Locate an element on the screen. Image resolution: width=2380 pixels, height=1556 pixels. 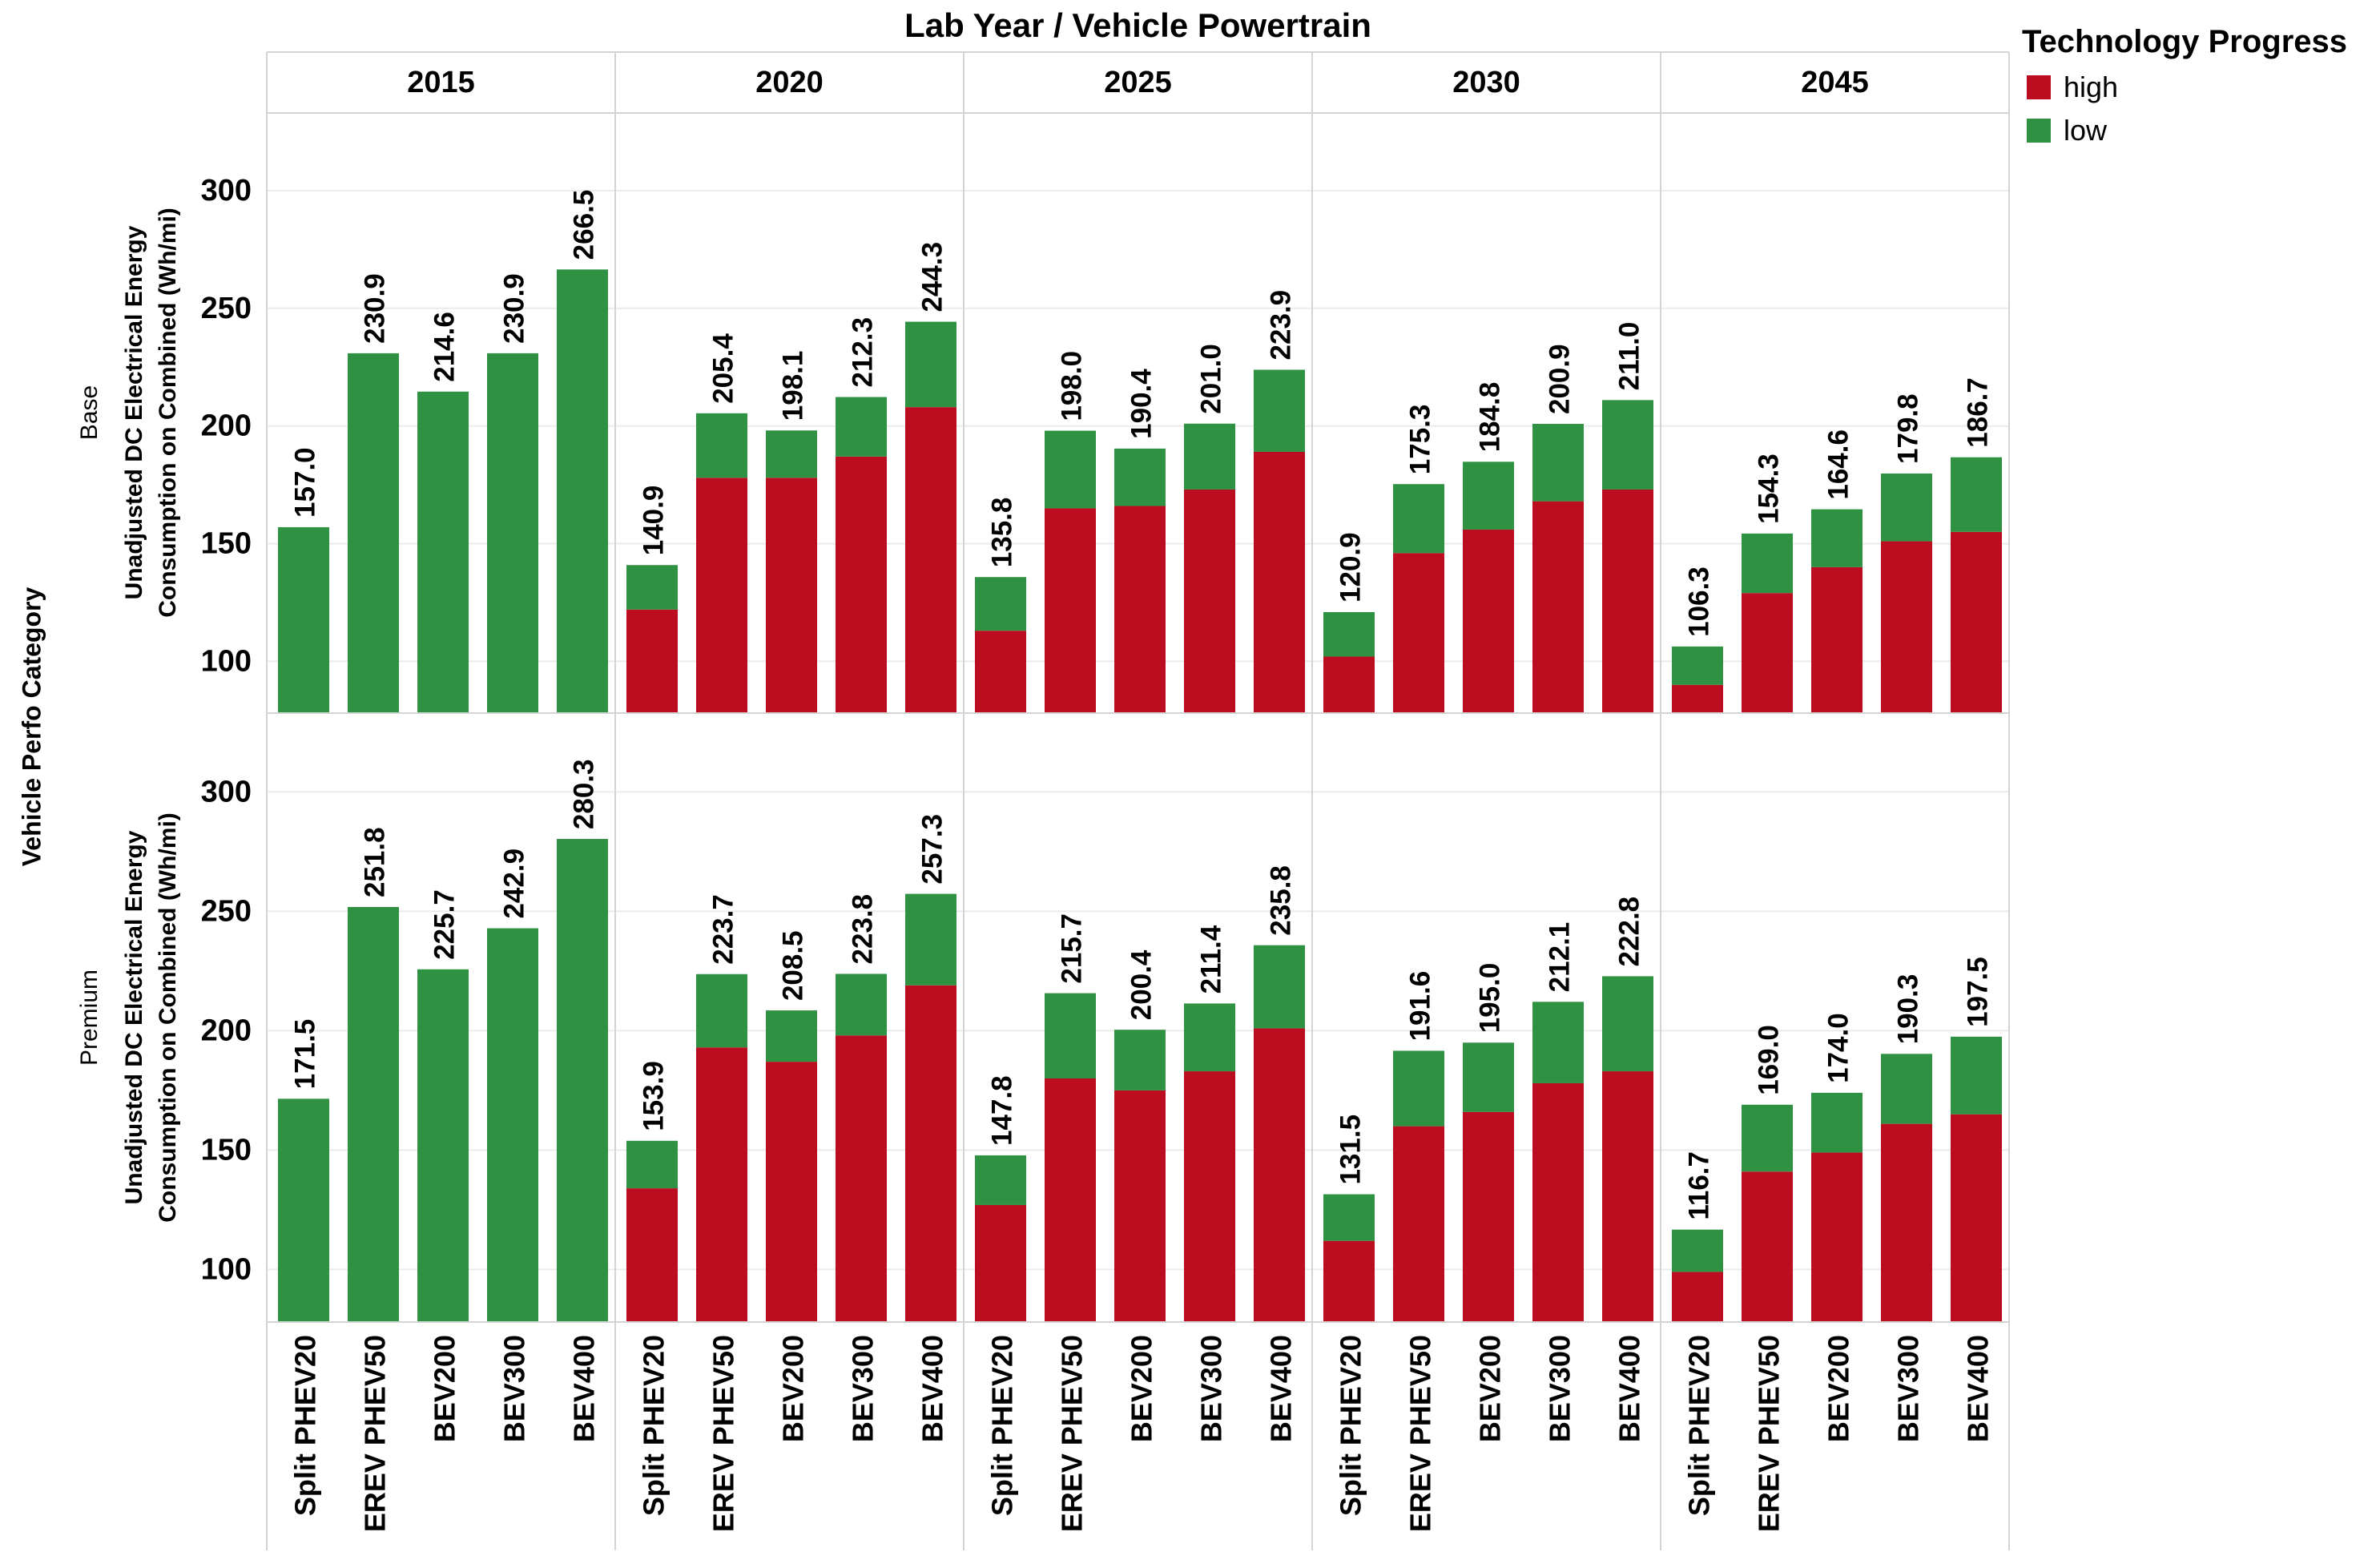
legend-item-low: low is located at coordinates (2067, 130).